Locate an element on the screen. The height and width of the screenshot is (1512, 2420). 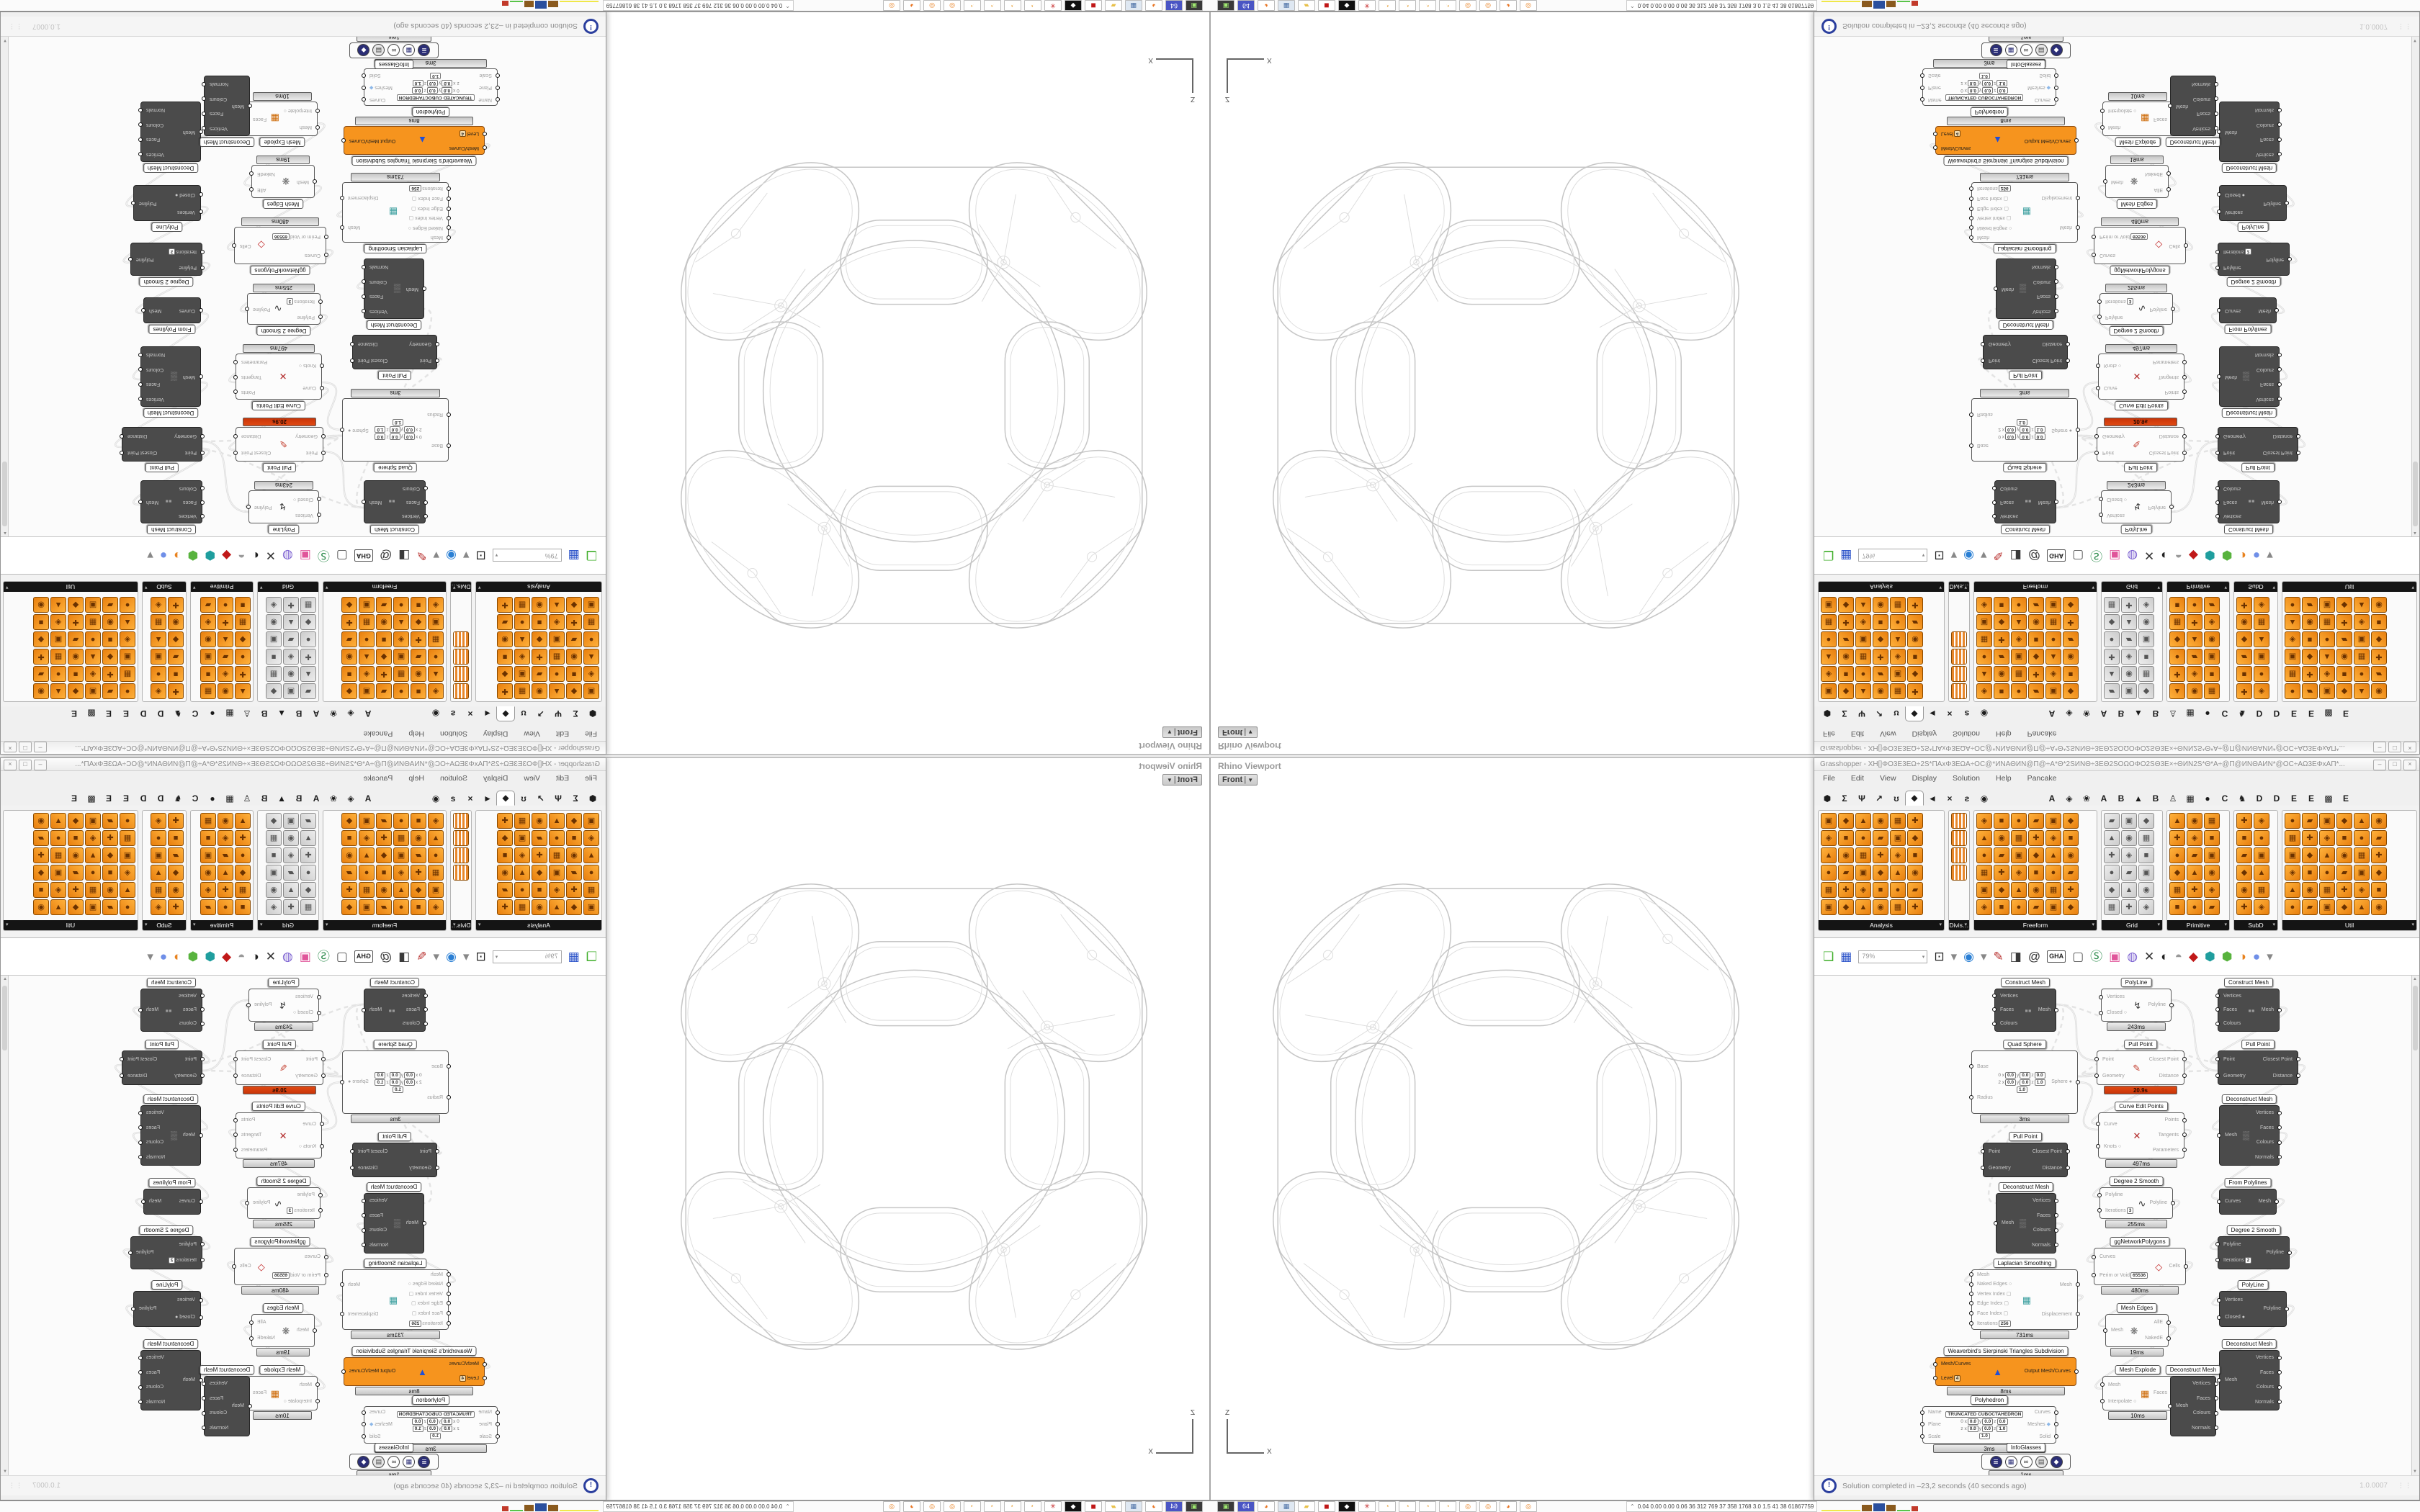
category-tab-18: ▦ is located at coordinates (2190, 713).